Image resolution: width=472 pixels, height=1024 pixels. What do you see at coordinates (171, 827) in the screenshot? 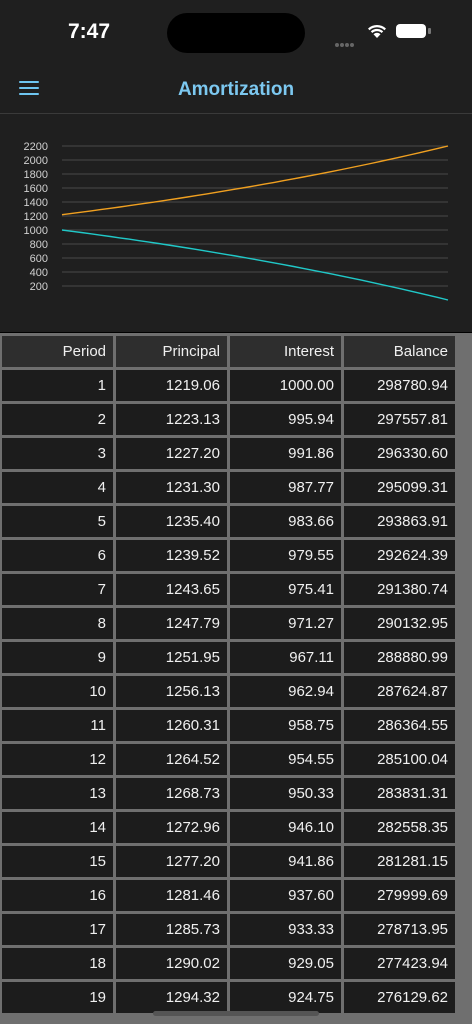
I see `cell-principal: 1272.96` at bounding box center [171, 827].